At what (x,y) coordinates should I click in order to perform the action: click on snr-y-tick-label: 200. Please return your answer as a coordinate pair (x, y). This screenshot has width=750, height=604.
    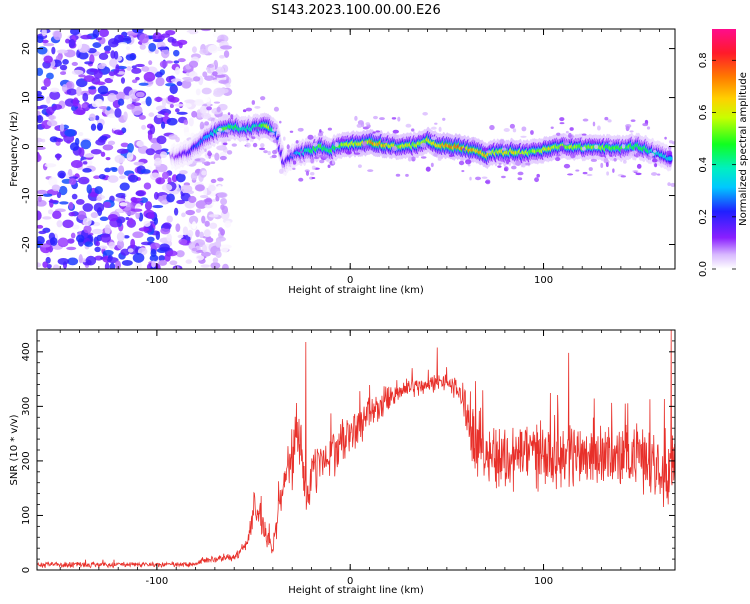
    Looking at the image, I should click on (26, 460).